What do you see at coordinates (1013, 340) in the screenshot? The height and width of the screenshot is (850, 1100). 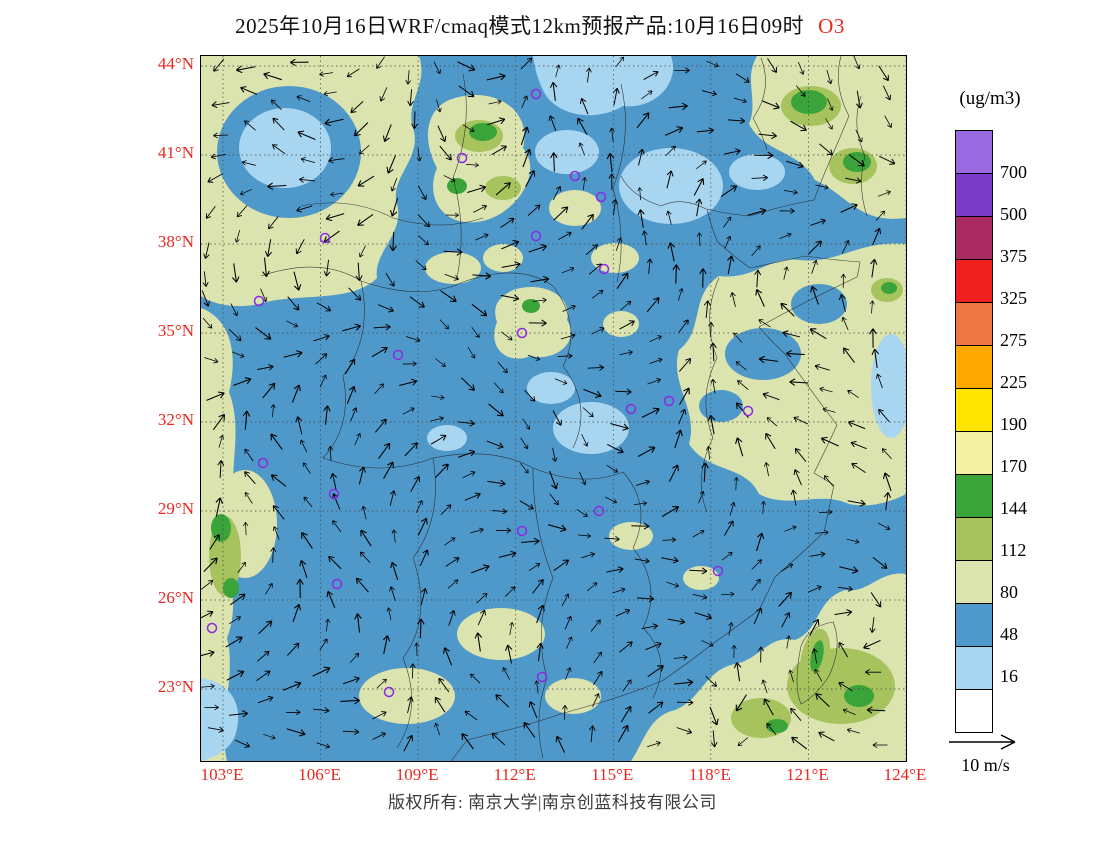 I see `legend-boundary-label: 275` at bounding box center [1013, 340].